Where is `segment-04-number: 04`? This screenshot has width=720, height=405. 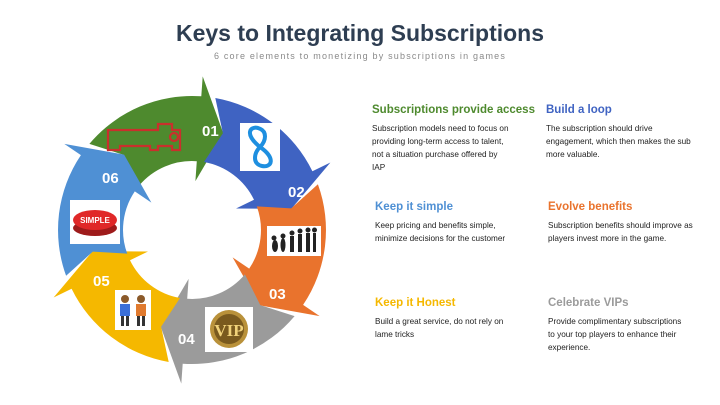 segment-04-number: 04 is located at coordinates (186, 339).